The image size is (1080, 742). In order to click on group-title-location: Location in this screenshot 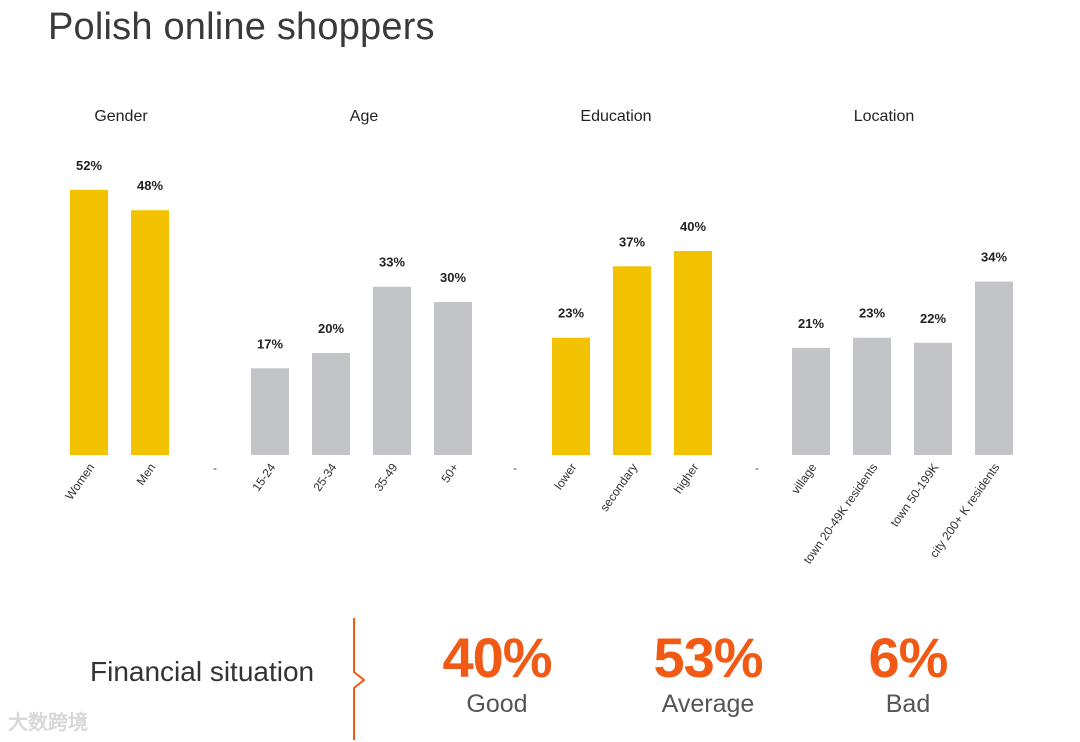, I will do `click(884, 116)`.